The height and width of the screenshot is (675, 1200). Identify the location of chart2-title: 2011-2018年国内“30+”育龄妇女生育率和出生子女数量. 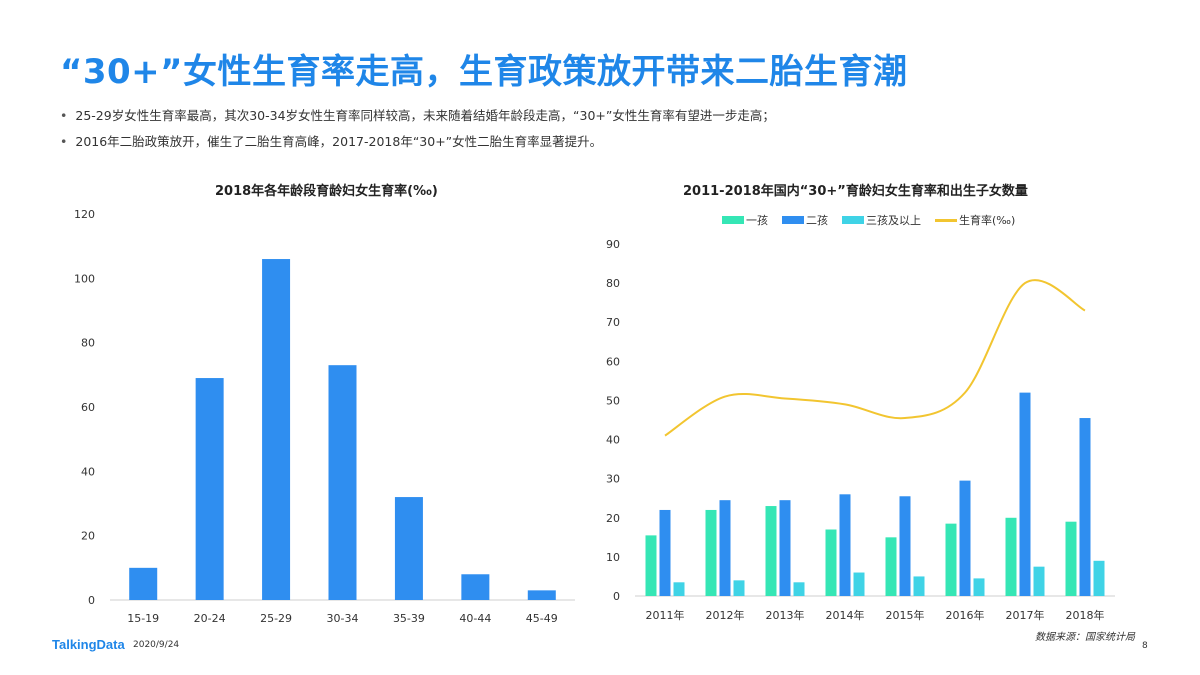
(855, 191).